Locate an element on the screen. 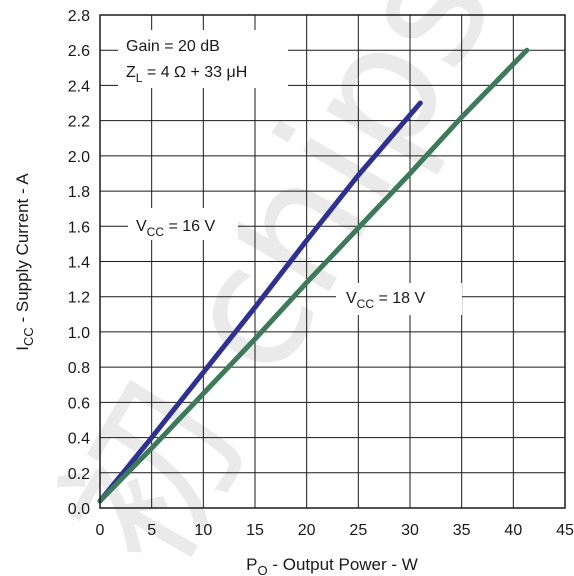 The width and height of the screenshot is (574, 576). x-tick-labels: 0 5 10 15 20 25 30 35 40 45 is located at coordinates (335, 530).